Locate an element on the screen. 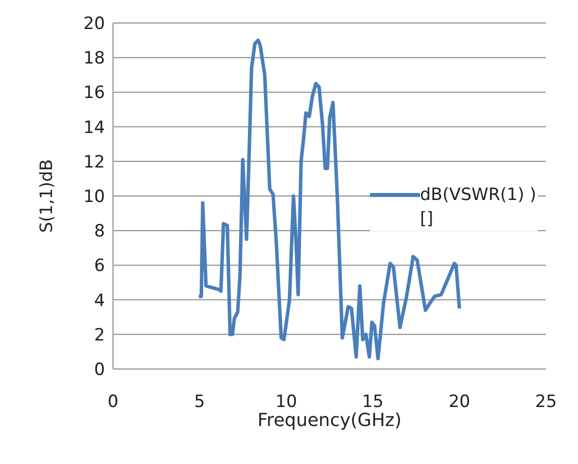 This screenshot has width=578, height=464. y-tick-label: 18 is located at coordinates (94, 58).